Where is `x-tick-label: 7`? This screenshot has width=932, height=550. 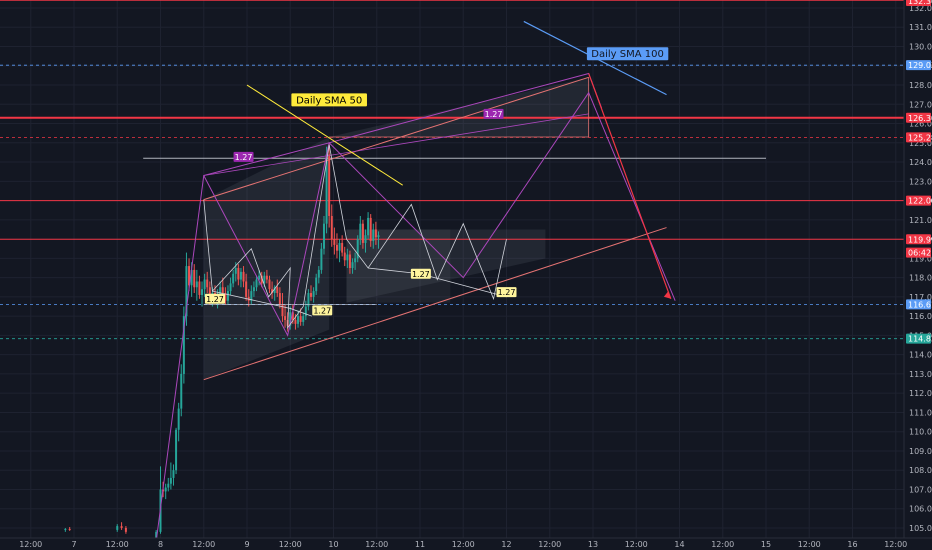
x-tick-label: 7 is located at coordinates (73, 544).